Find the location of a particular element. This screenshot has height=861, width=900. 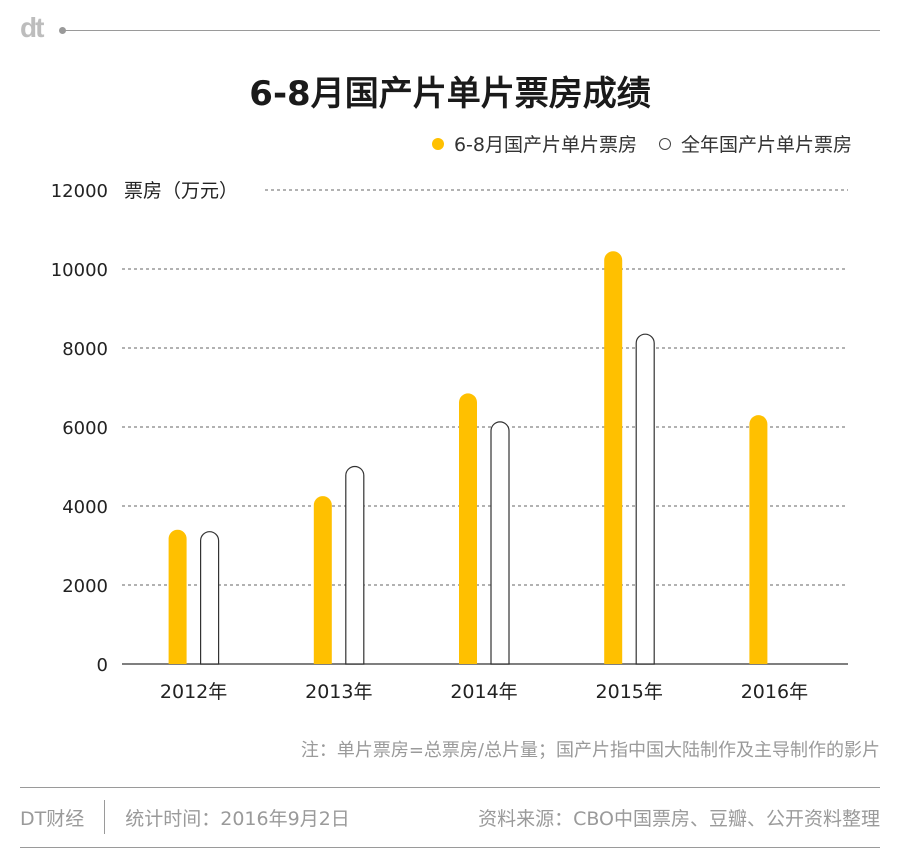

x-tick-label: 2014年 is located at coordinates (483, 692).